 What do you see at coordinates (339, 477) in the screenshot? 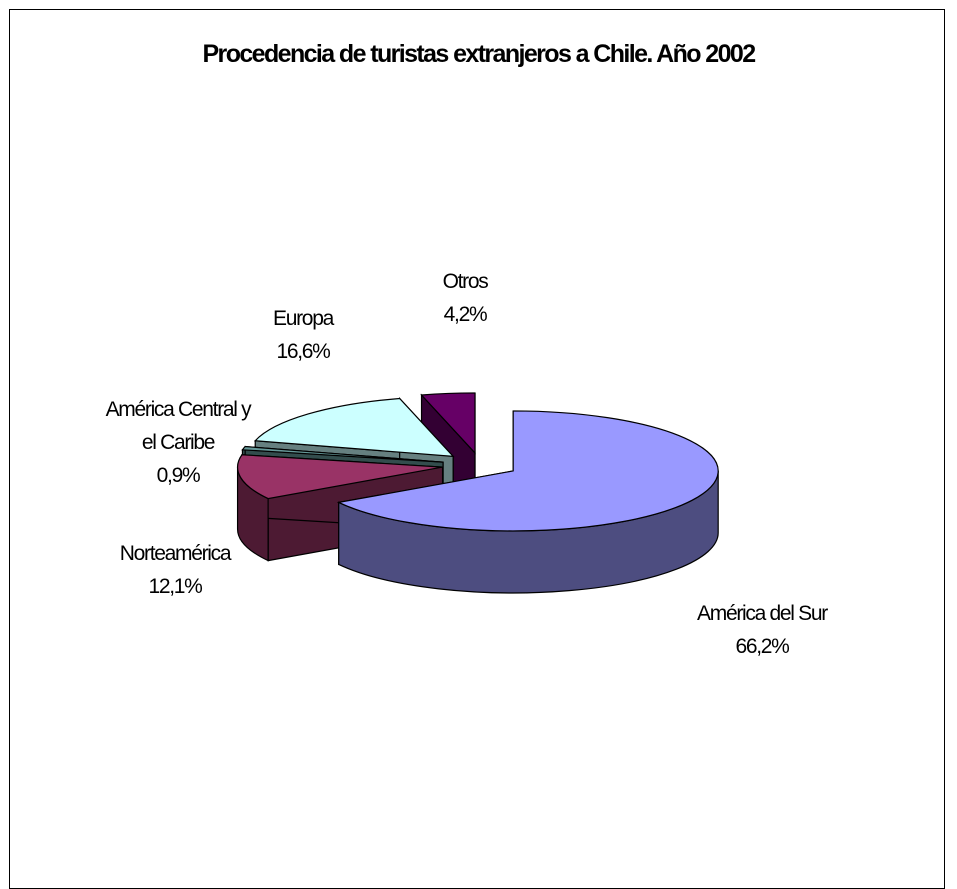
I see `slice-top-norteamerica` at bounding box center [339, 477].